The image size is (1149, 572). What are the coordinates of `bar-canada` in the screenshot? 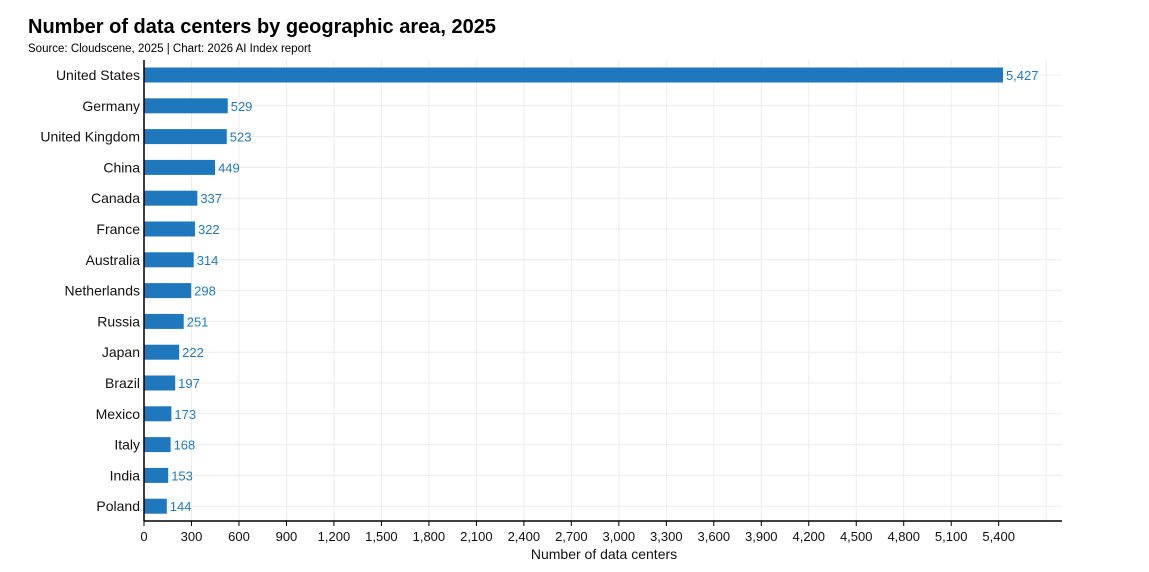 It's located at (171, 198).